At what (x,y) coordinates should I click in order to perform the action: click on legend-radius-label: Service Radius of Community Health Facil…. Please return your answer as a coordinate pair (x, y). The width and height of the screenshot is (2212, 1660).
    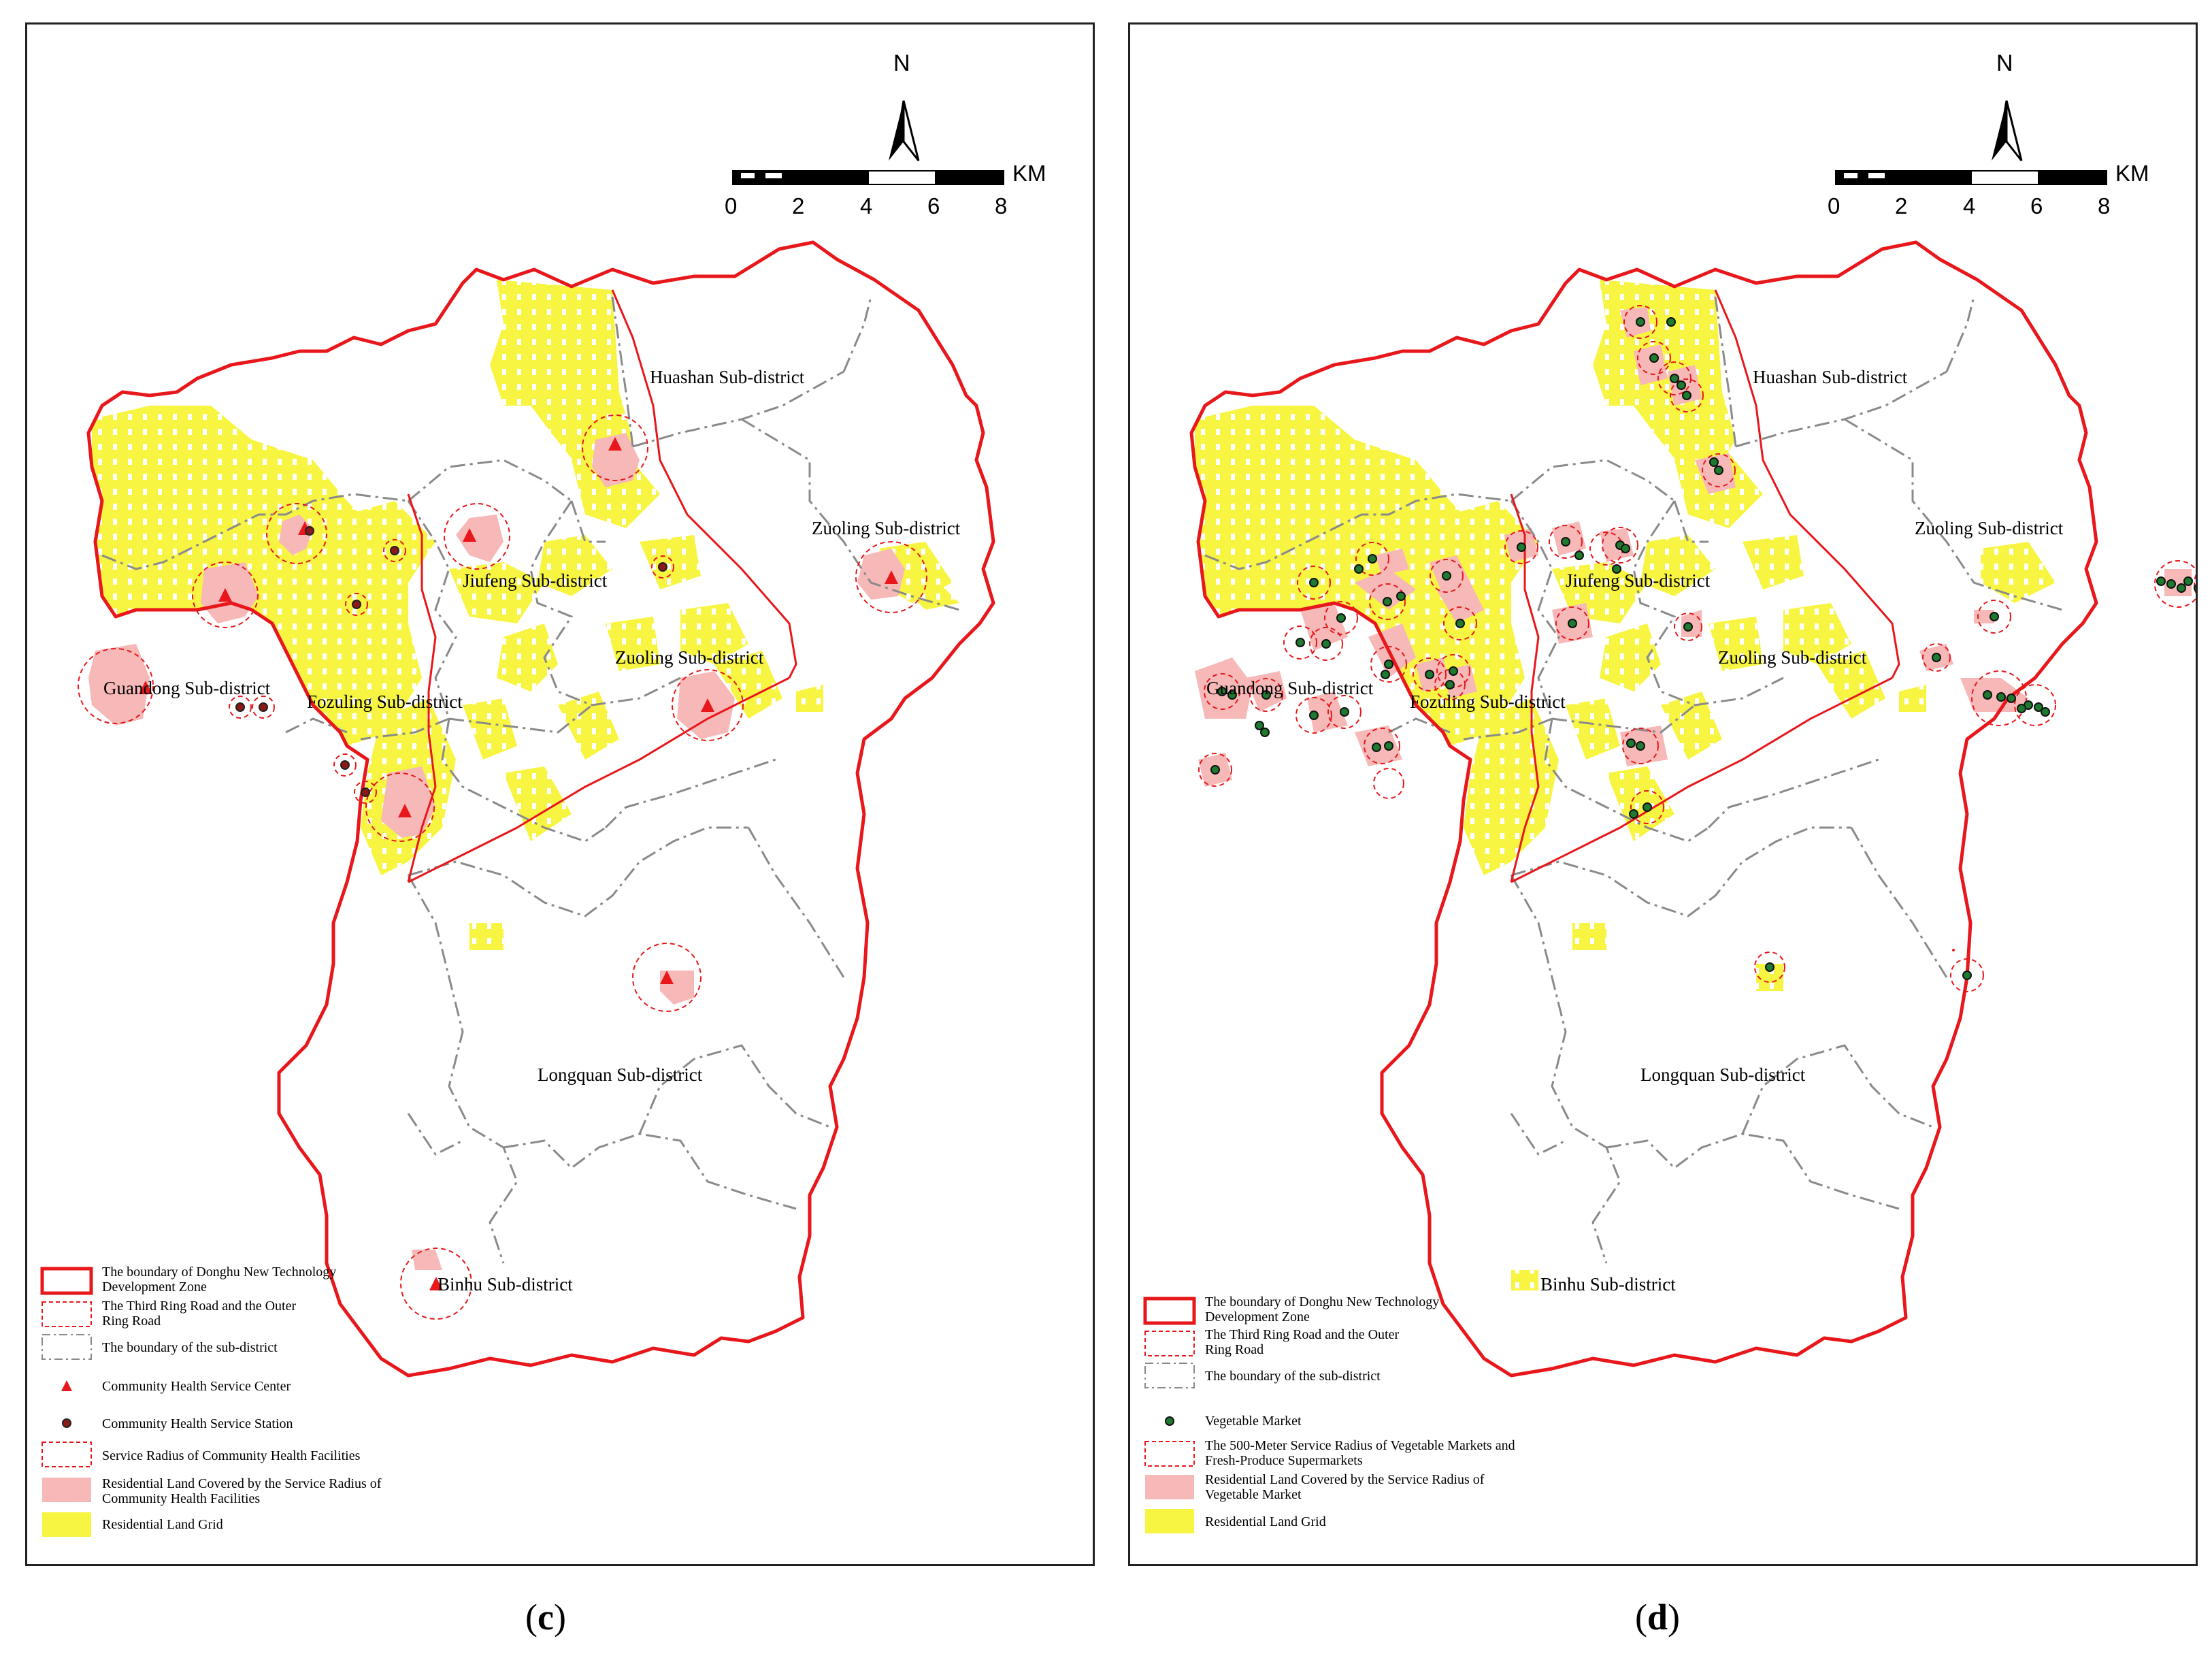
    Looking at the image, I should click on (231, 1455).